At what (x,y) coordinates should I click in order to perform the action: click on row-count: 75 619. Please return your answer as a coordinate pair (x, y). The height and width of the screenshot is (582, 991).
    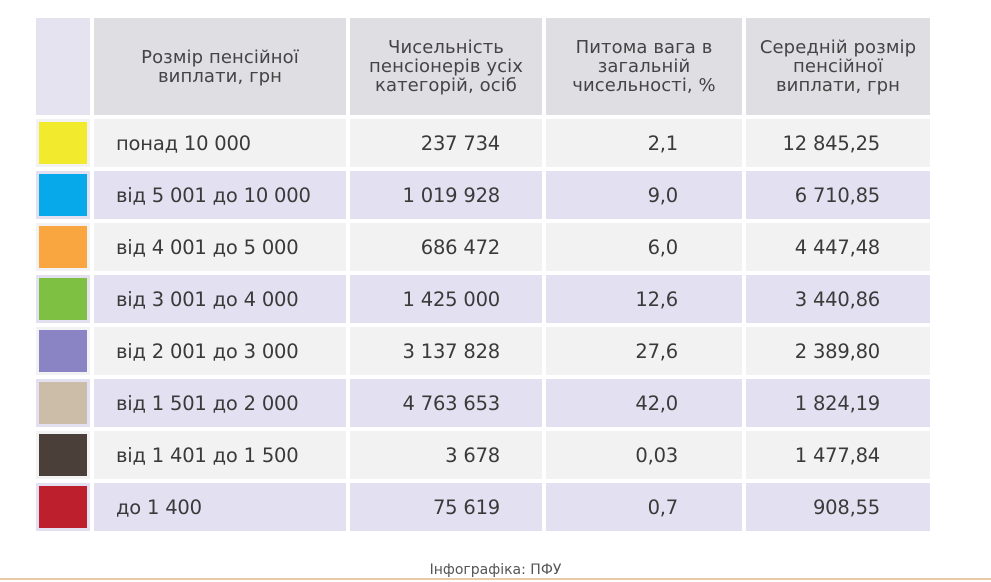
    Looking at the image, I should click on (448, 509).